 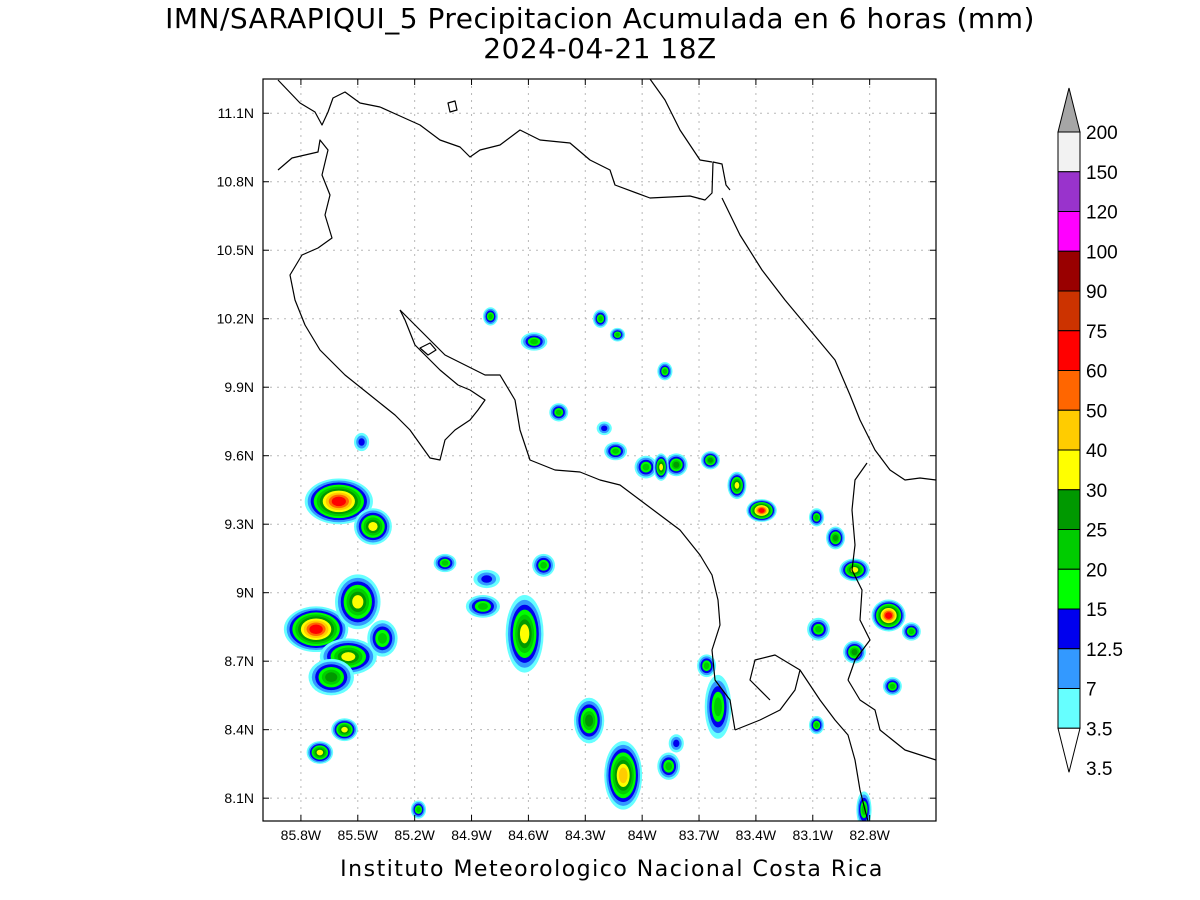 I want to click on small-island, so click(x=452, y=106).